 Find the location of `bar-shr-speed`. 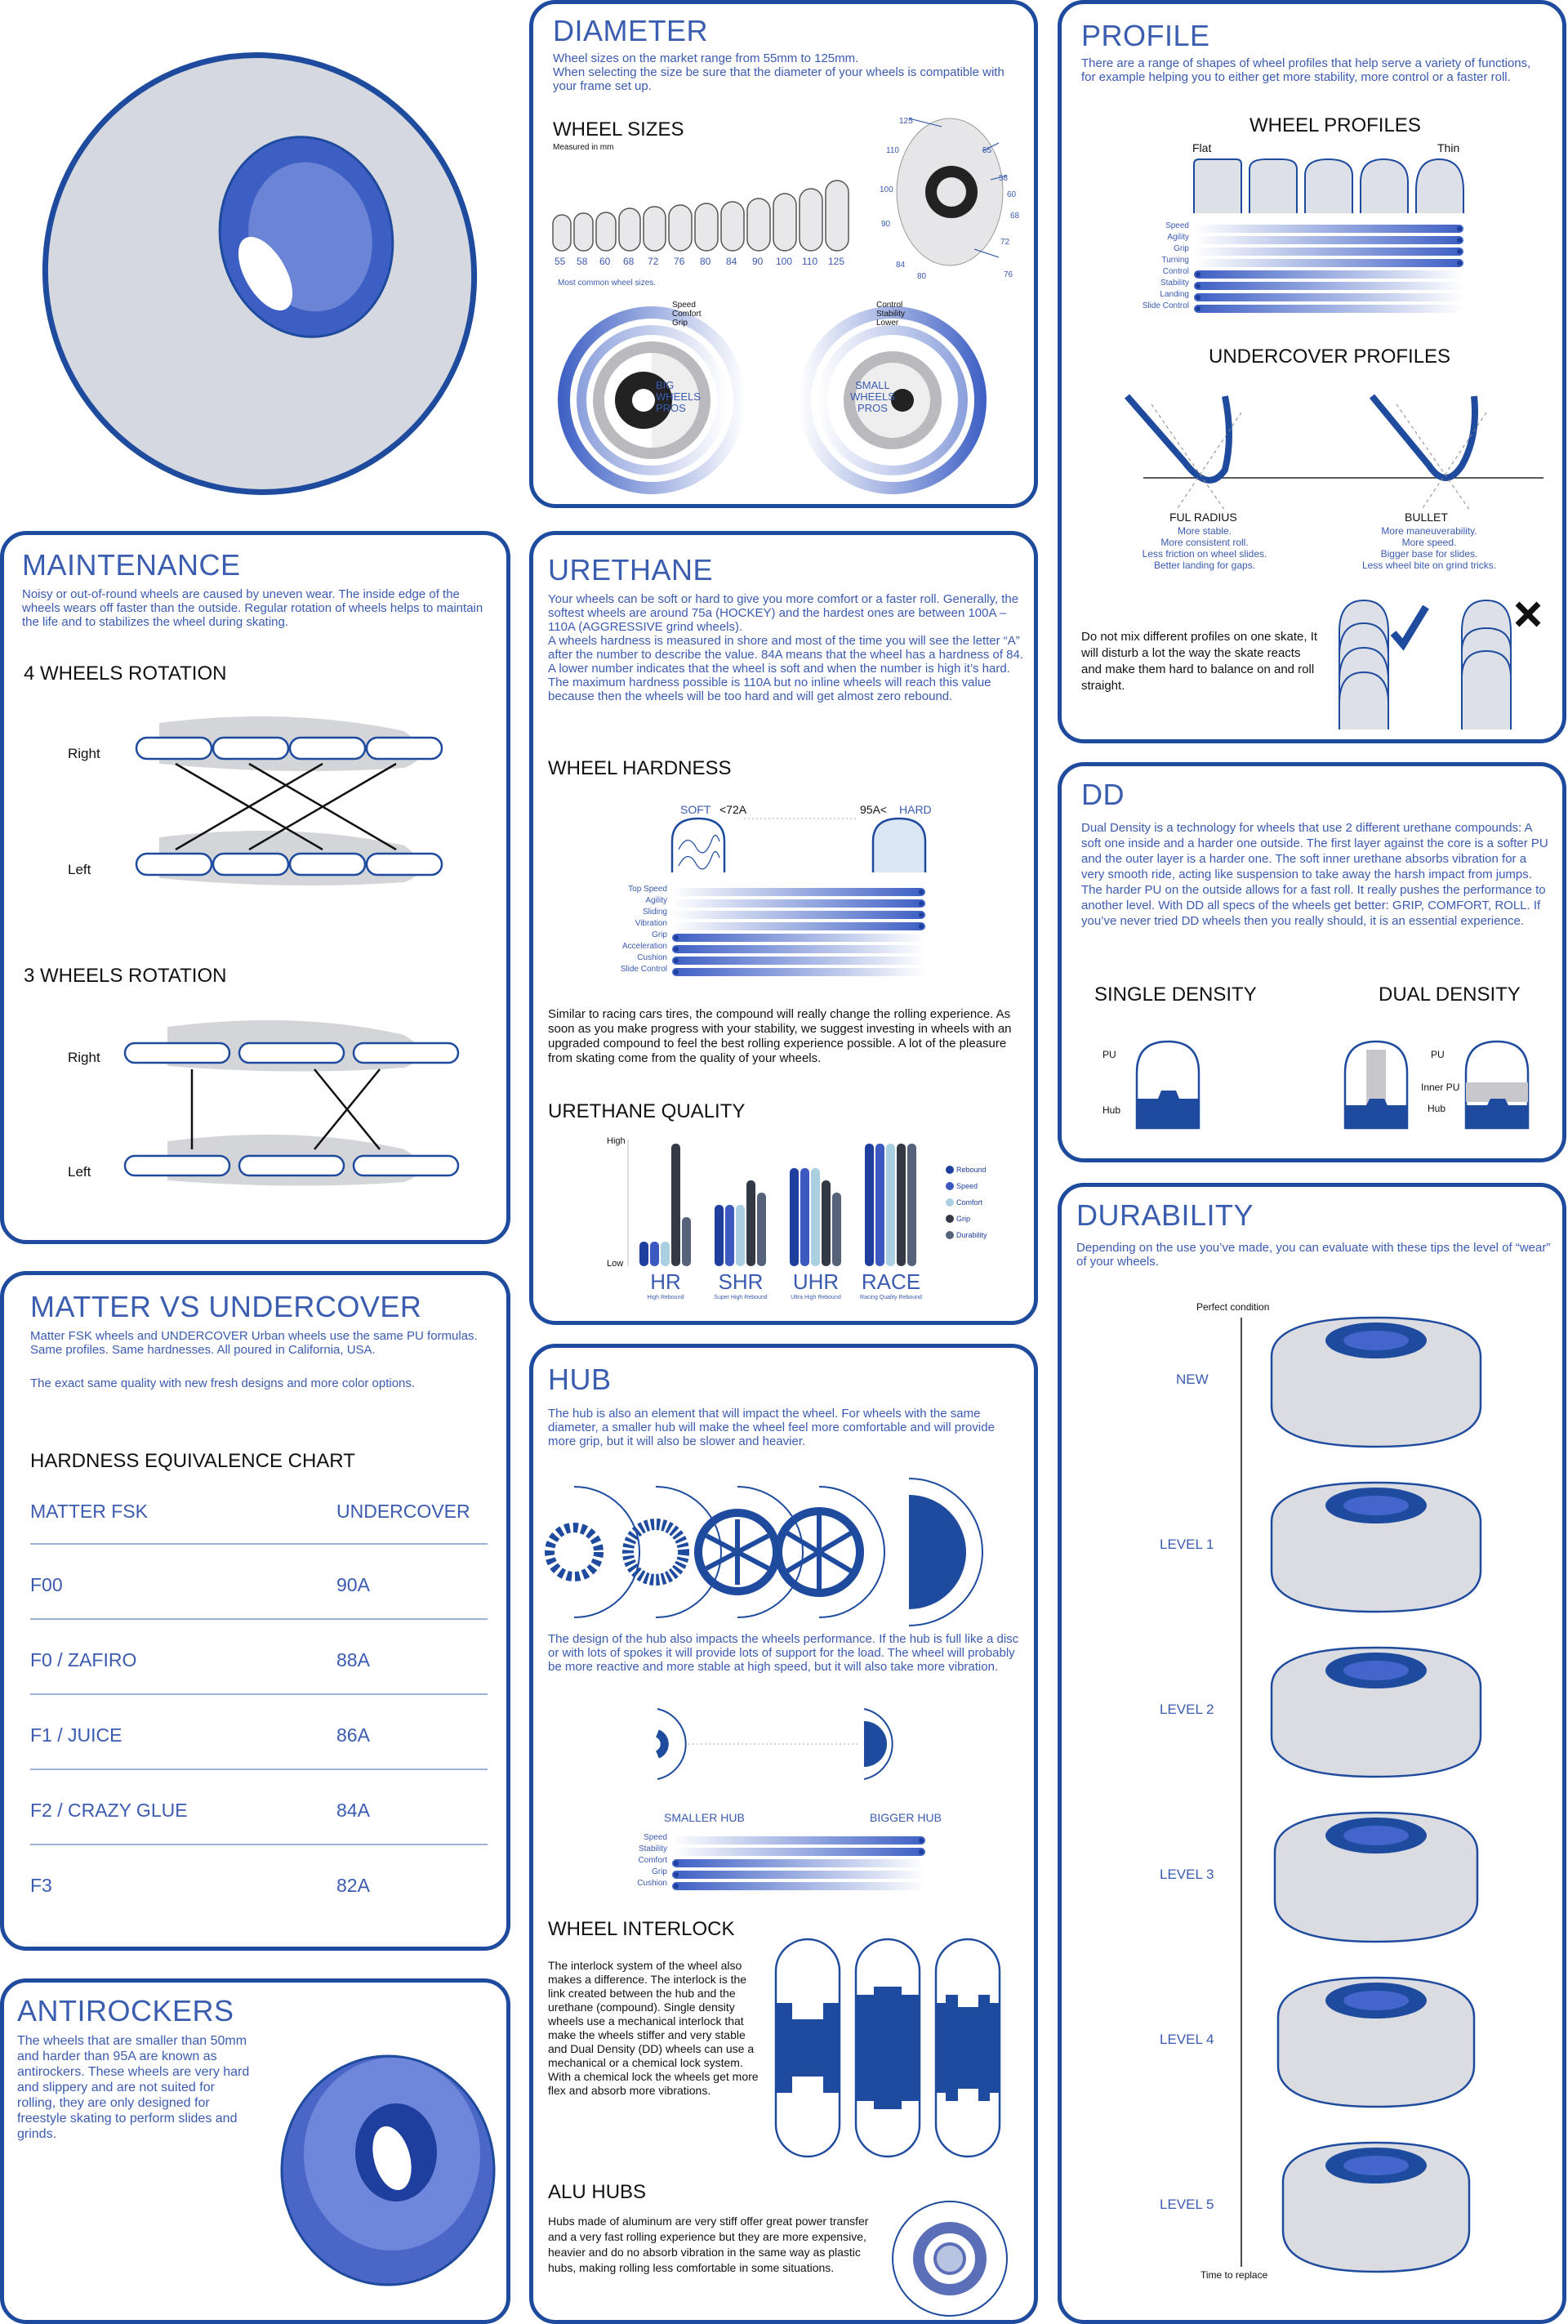

bar-shr-speed is located at coordinates (729, 1235).